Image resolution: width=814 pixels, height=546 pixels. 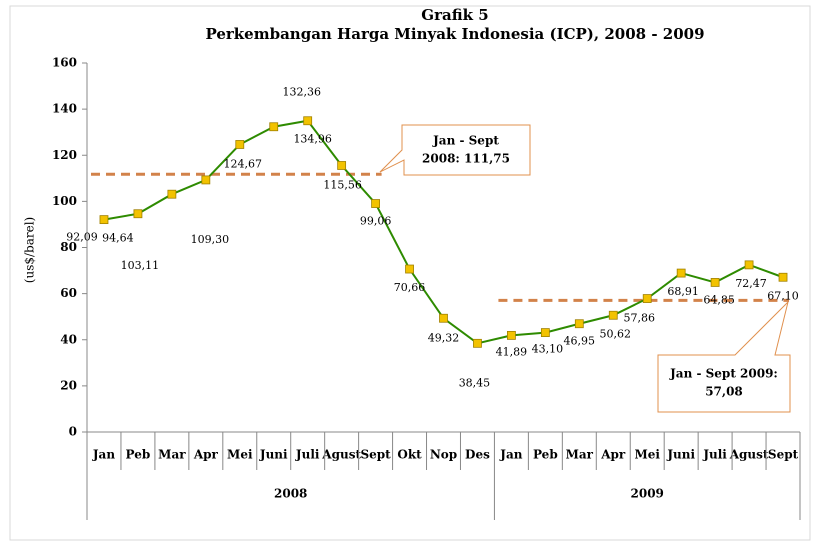 I want to click on y-tick-label: 160, so click(x=64, y=63).